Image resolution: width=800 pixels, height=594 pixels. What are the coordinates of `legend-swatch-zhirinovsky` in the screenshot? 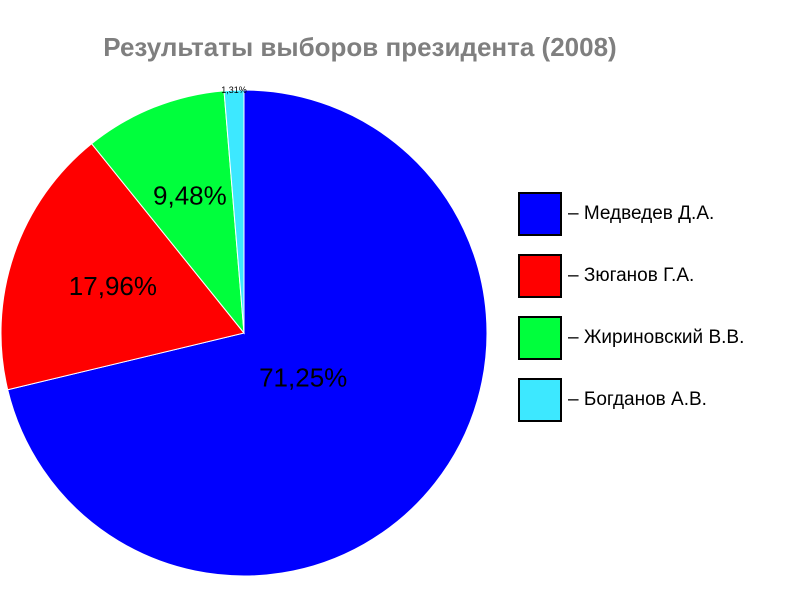 It's located at (540, 338).